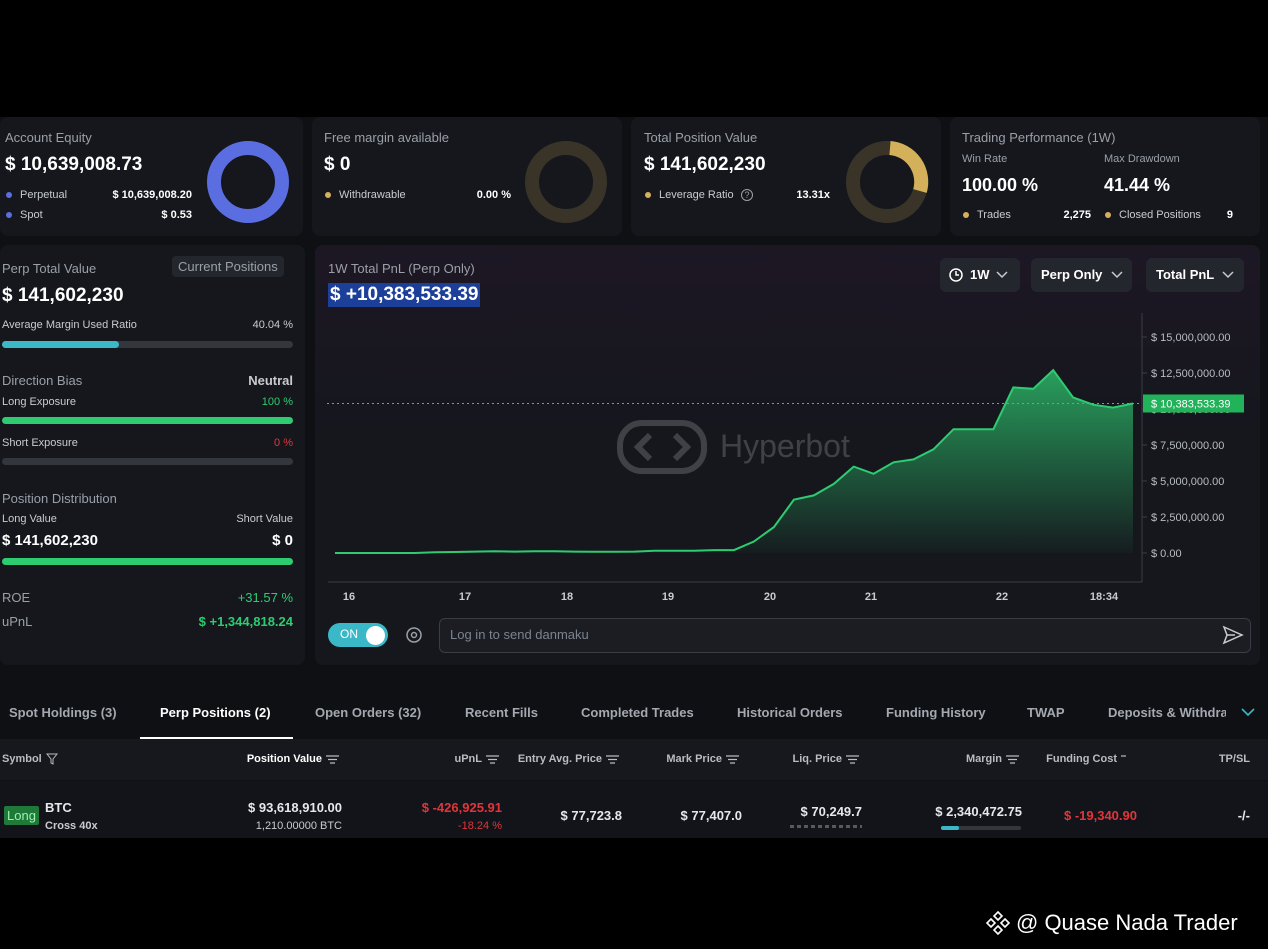 The height and width of the screenshot is (949, 1268). Describe the element at coordinates (980, 275) in the screenshot. I see `range-dropdown: 1W` at that location.